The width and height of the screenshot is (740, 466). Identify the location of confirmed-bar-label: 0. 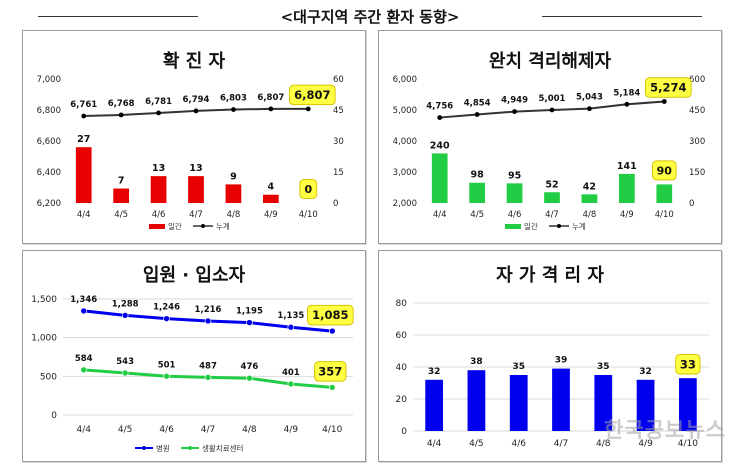
(308, 189).